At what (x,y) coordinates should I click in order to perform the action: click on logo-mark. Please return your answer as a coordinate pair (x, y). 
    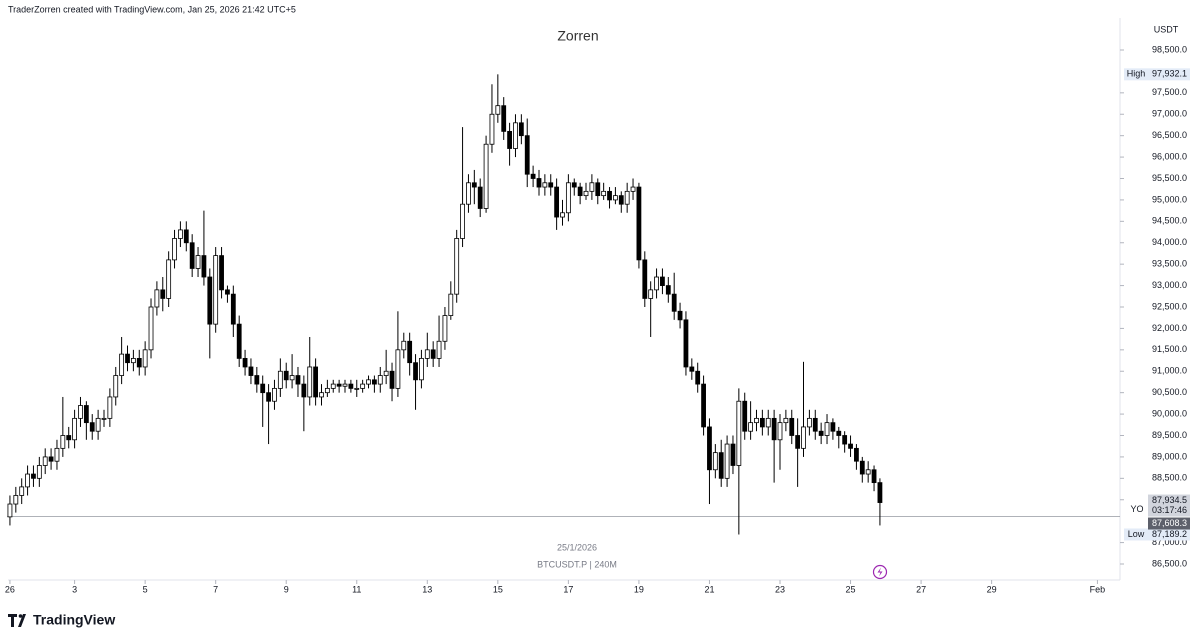
    Looking at the image, I should click on (17, 620).